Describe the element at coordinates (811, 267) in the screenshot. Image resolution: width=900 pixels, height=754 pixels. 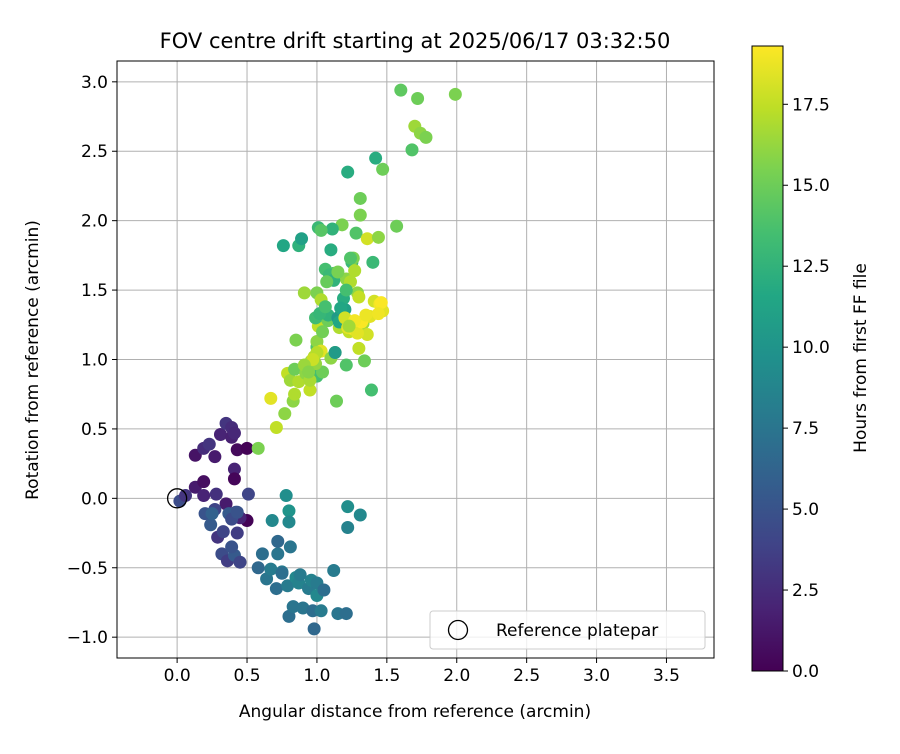
I see `colorbar-tick-label: 12.5` at that location.